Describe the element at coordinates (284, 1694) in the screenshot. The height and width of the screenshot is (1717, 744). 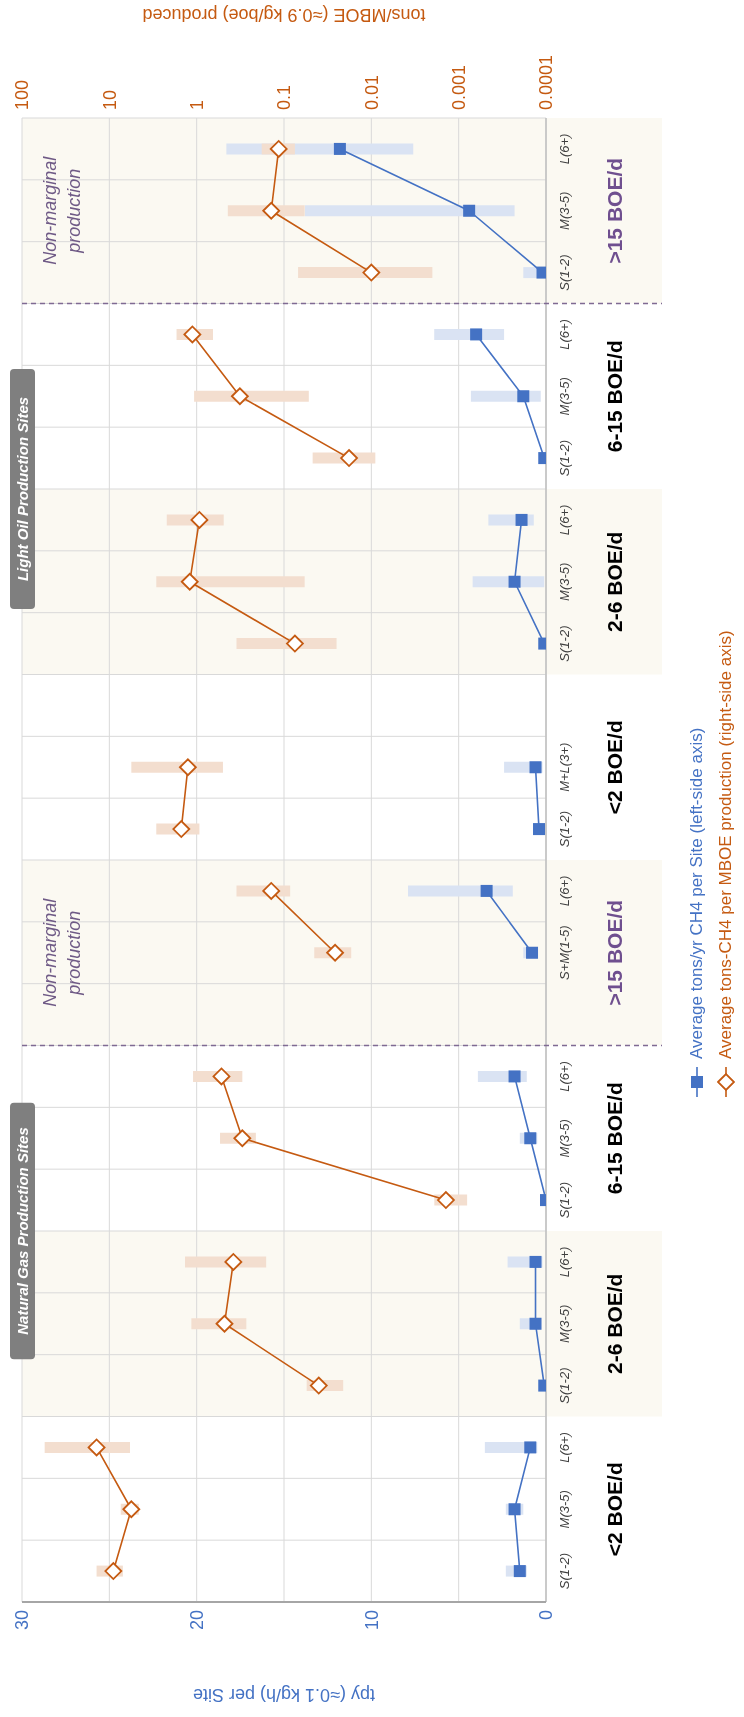
I see `x-axis-title: tpy (≈0.1 kg/h) per Site` at that location.